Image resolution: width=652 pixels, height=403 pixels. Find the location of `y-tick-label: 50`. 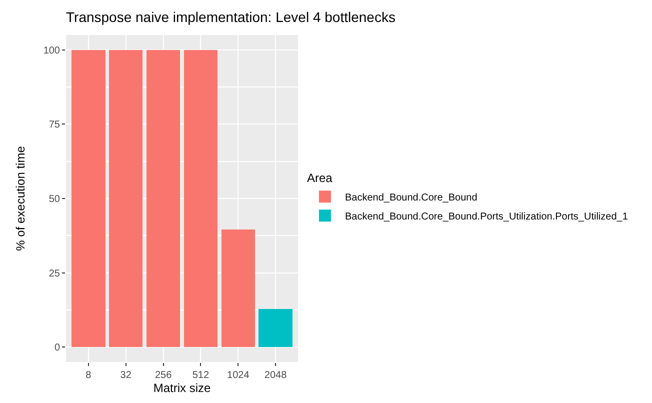

y-tick-label: 50 is located at coordinates (54, 199).